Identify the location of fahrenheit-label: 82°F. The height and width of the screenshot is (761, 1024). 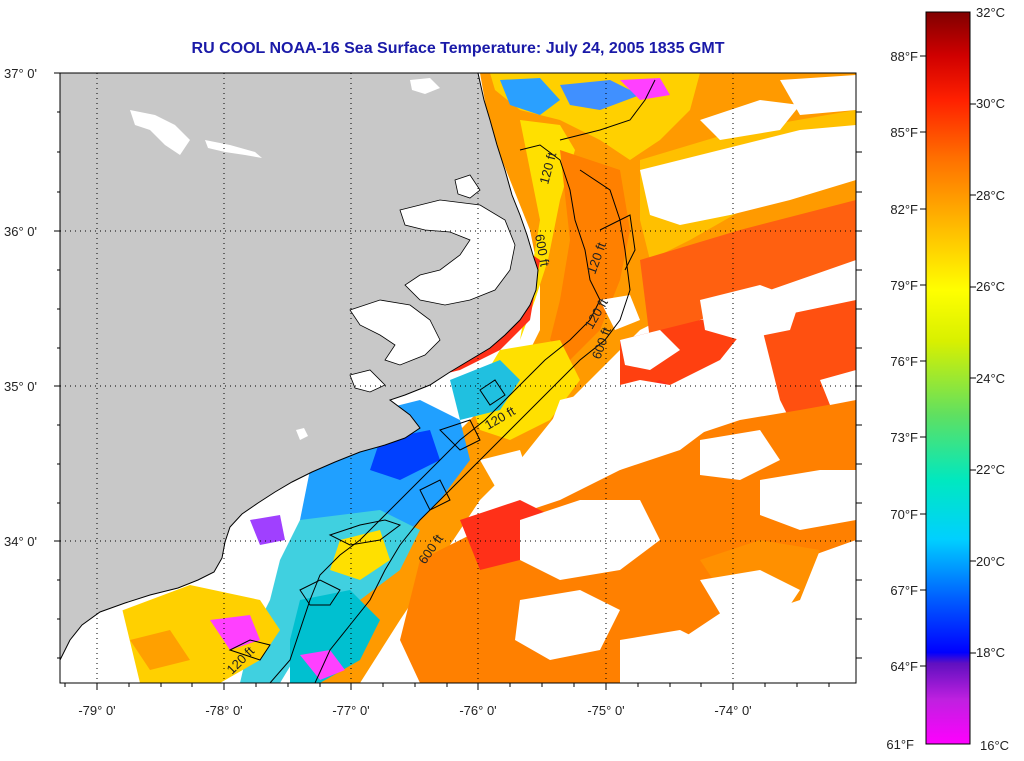
(904, 209).